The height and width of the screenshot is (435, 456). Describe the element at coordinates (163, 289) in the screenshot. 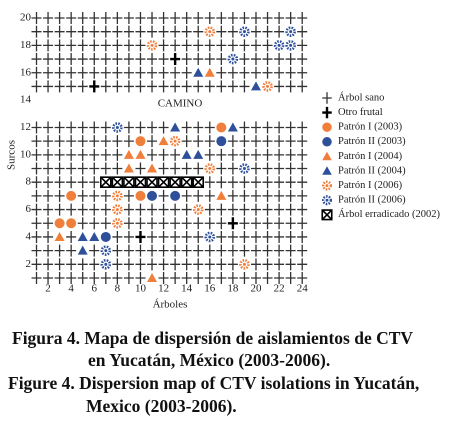

I see `x-tick-label: 12` at that location.